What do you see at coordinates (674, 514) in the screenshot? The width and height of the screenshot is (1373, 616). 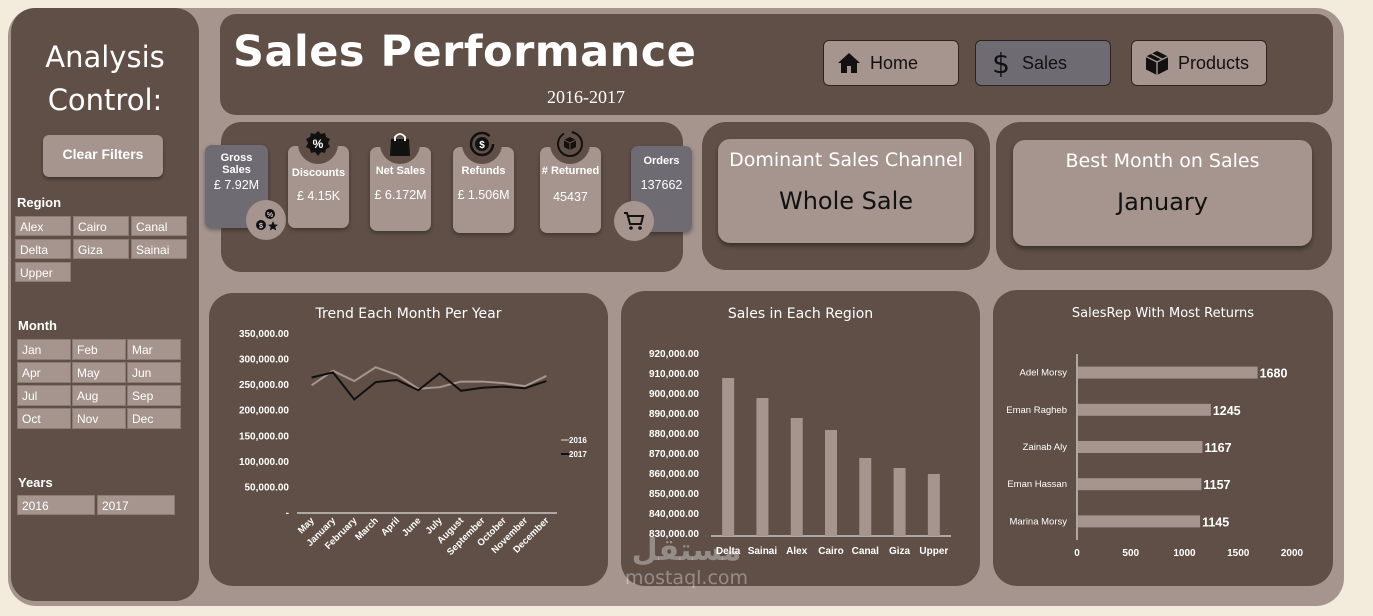 I see `region-y-tick: 840,000.00` at bounding box center [674, 514].